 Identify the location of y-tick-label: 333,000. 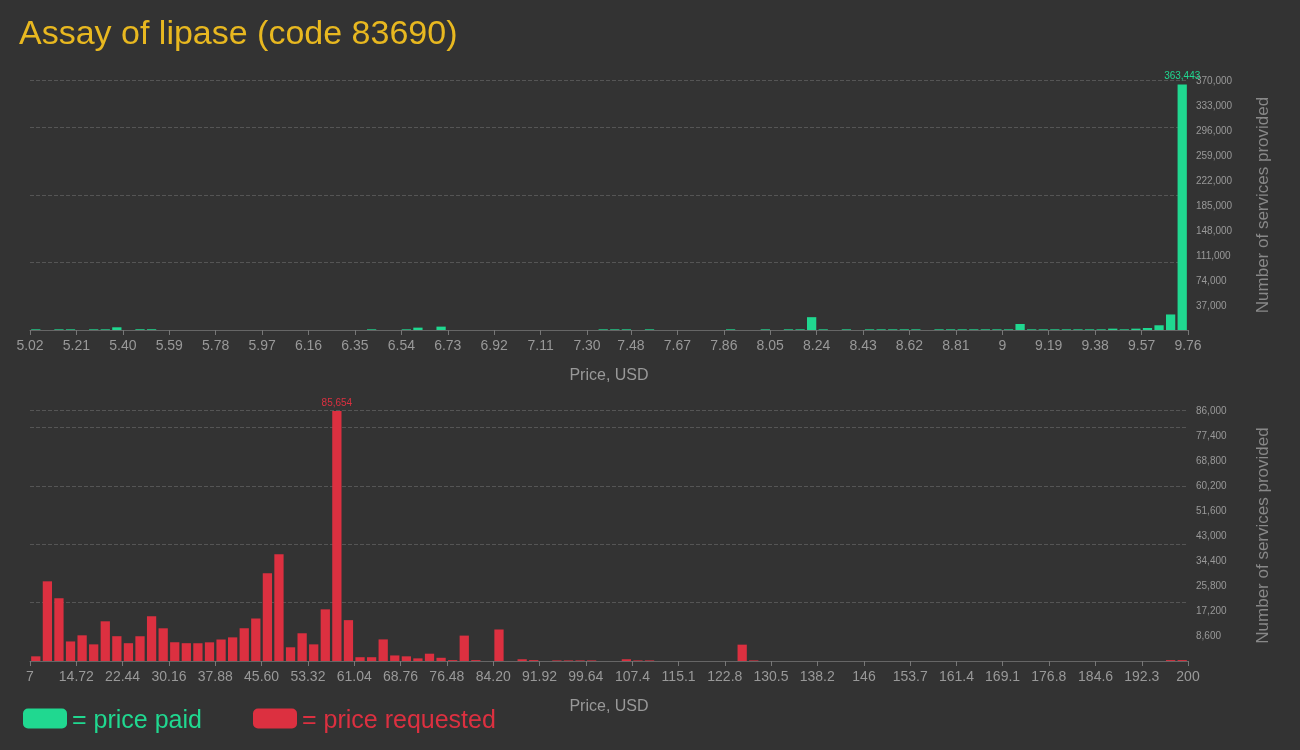
(1214, 105).